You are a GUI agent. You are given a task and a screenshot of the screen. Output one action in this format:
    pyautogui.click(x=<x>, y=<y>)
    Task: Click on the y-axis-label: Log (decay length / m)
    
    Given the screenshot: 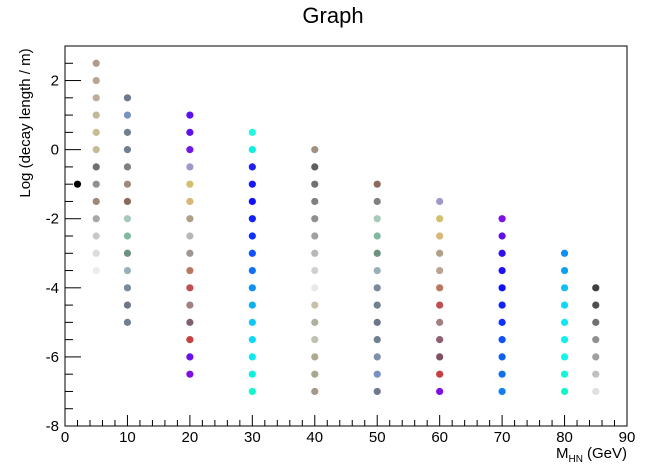 What is the action you would take?
    pyautogui.click(x=25, y=122)
    